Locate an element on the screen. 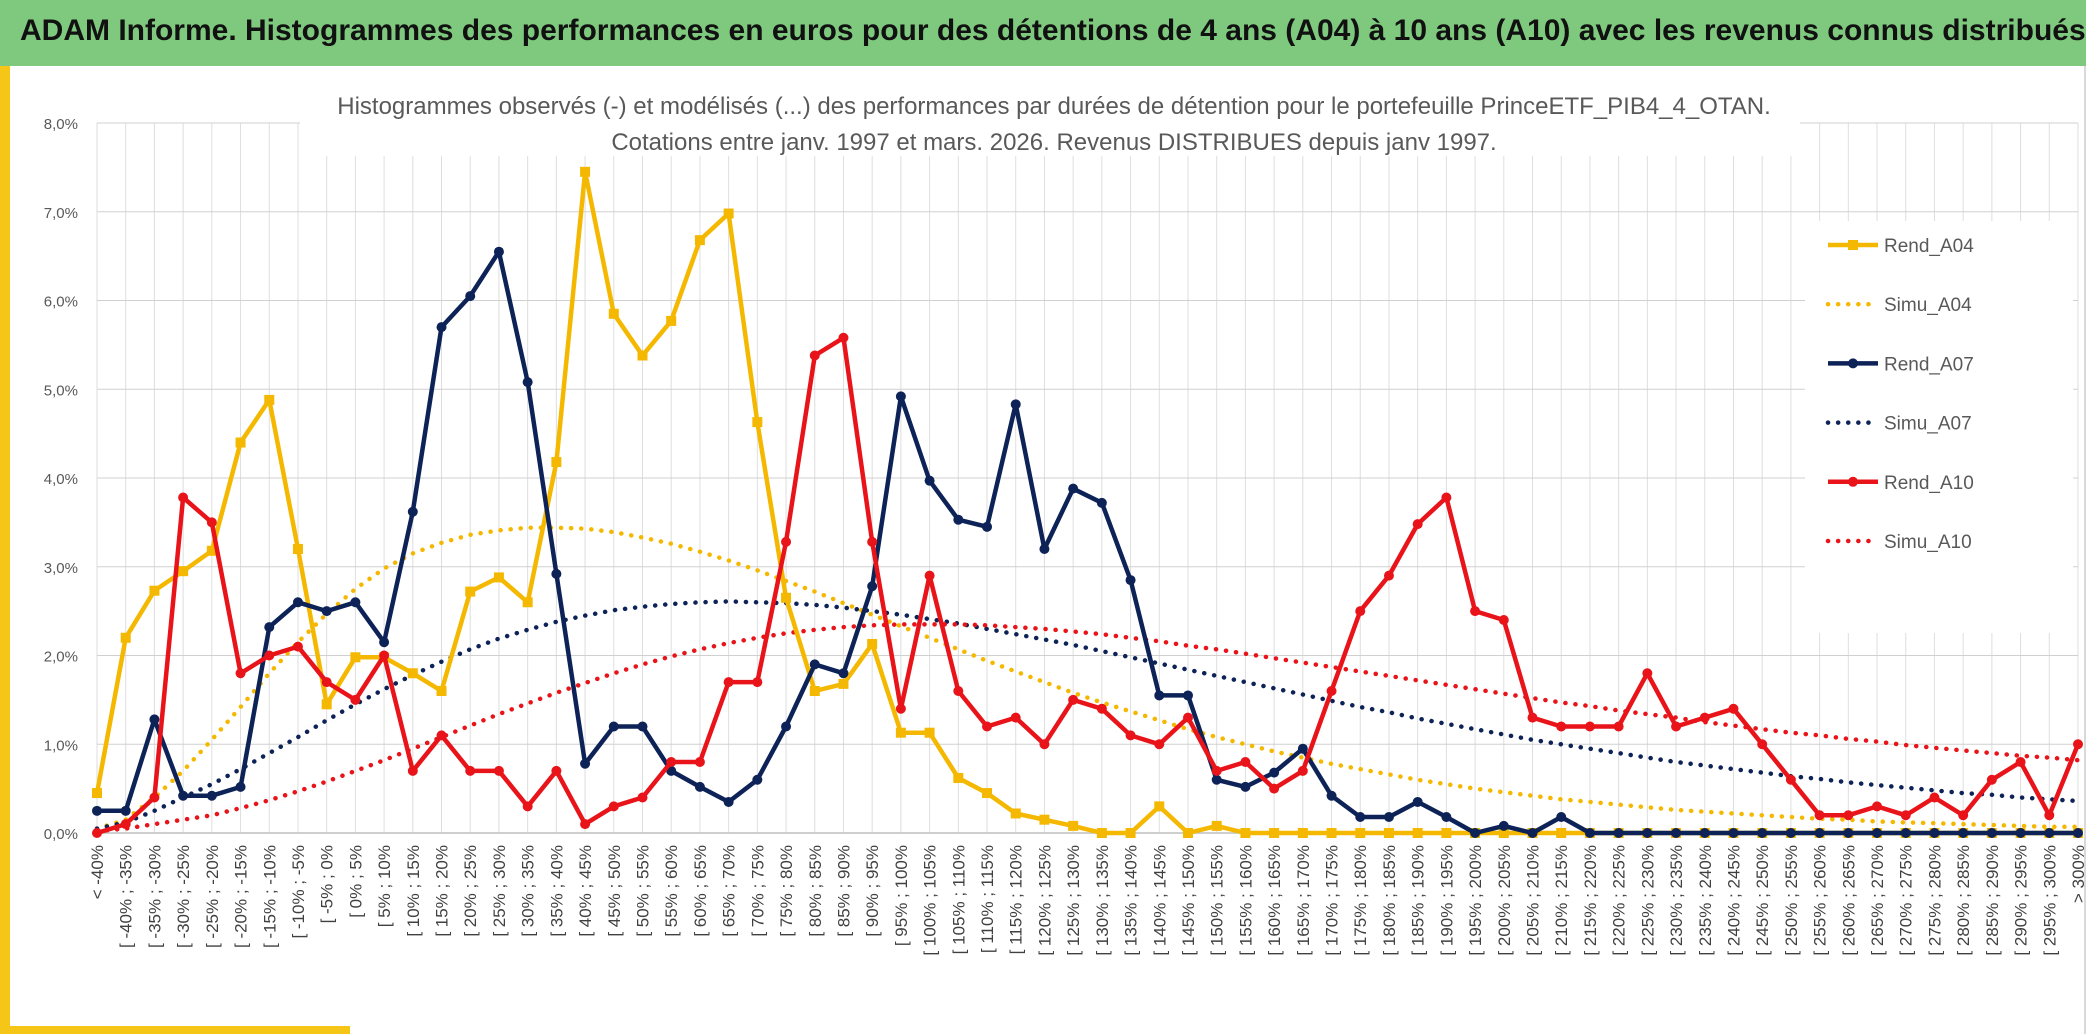  x-tick-label: [ 210% ; 215% is located at coordinates (1561, 900).